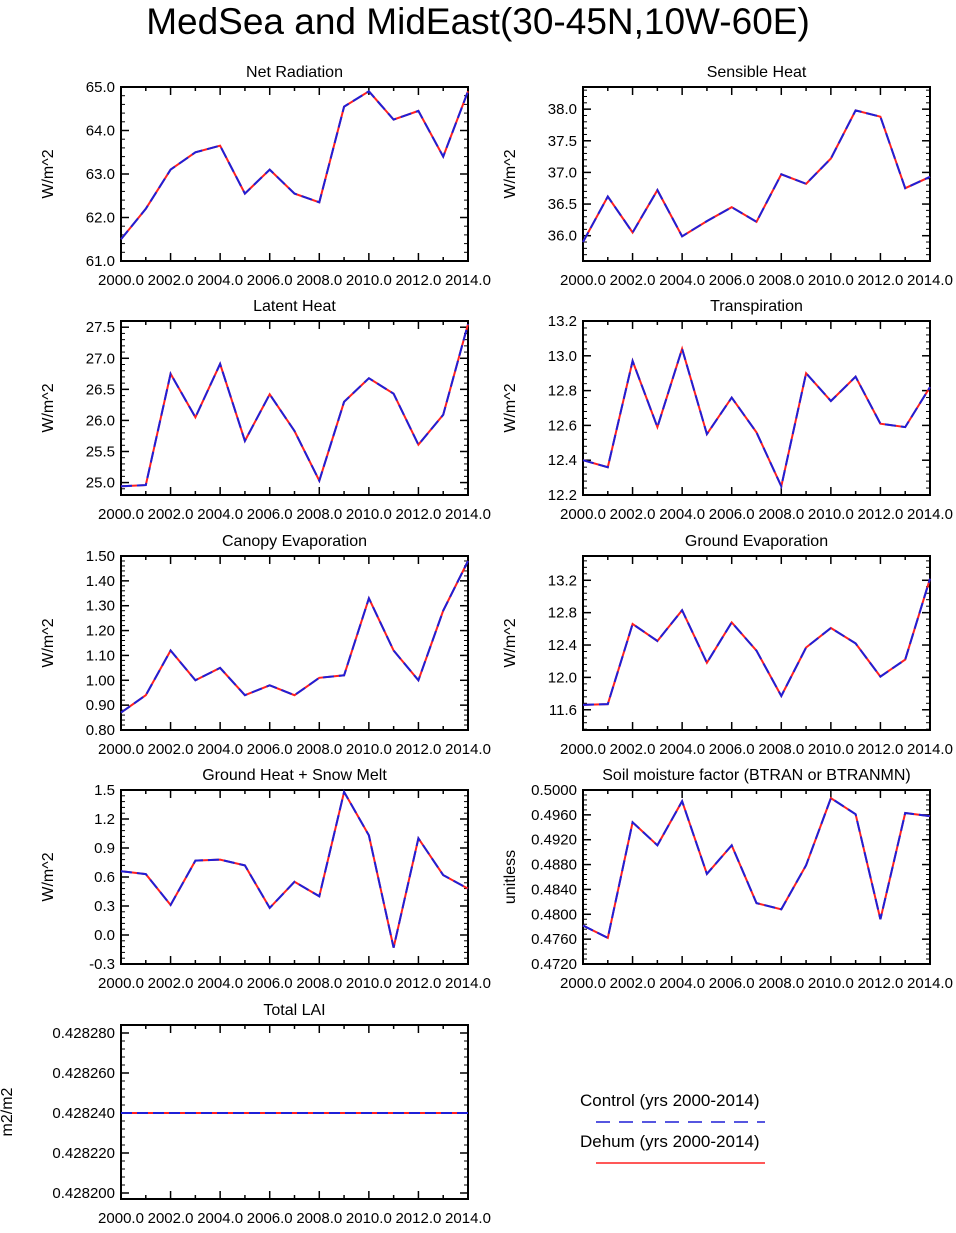  What do you see at coordinates (294, 72) in the screenshot?
I see `panel-title: Net Radiation` at bounding box center [294, 72].